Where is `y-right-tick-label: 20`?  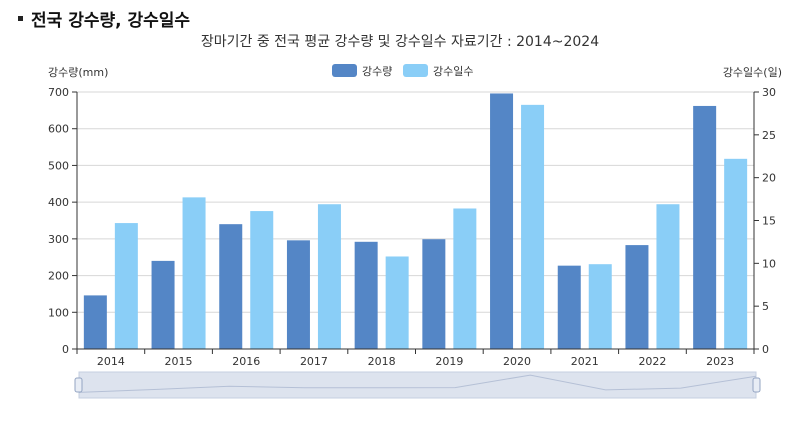 y-right-tick-label: 20 is located at coordinates (769, 178).